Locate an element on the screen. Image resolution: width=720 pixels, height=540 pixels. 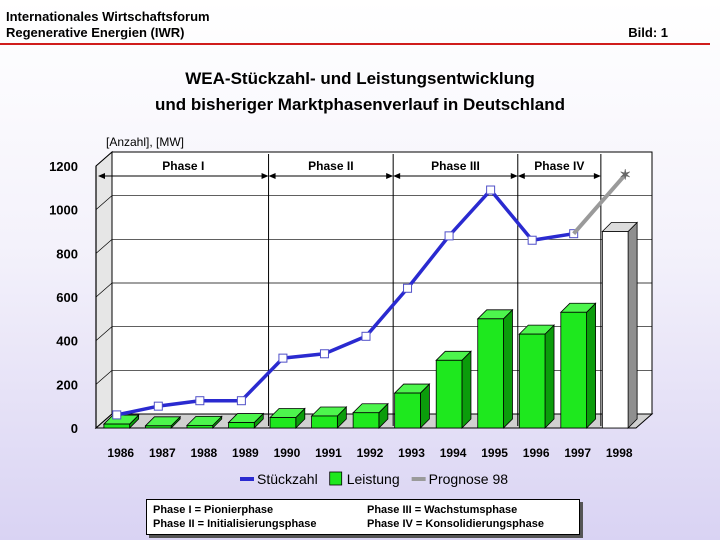
legend-label: Stückzahl is located at coordinates (287, 479).